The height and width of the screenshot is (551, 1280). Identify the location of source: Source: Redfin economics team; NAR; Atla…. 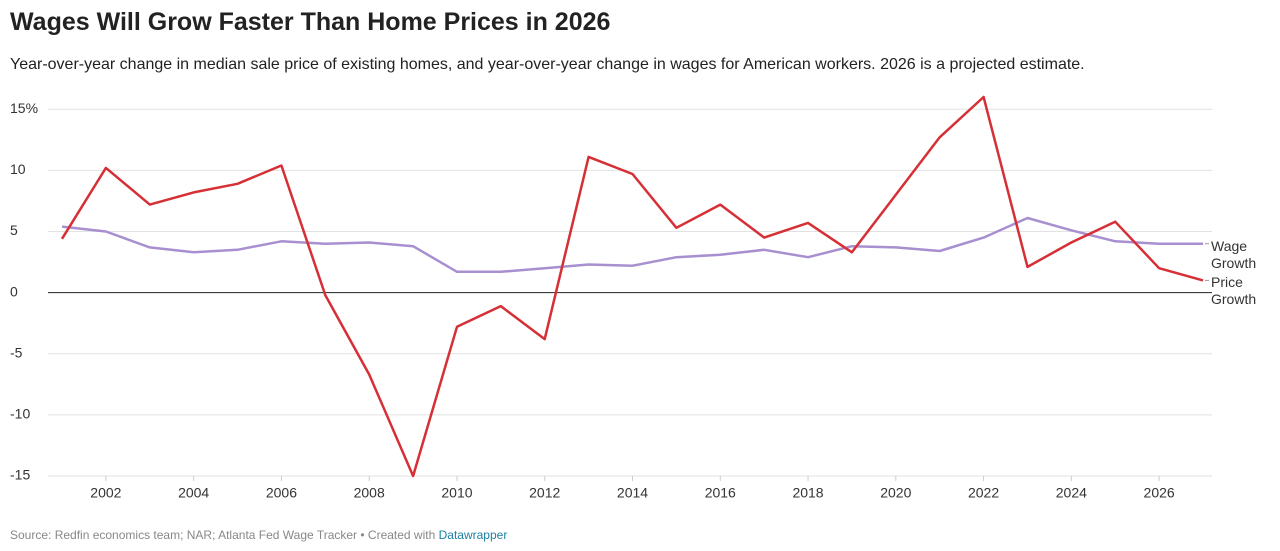
(223, 535).